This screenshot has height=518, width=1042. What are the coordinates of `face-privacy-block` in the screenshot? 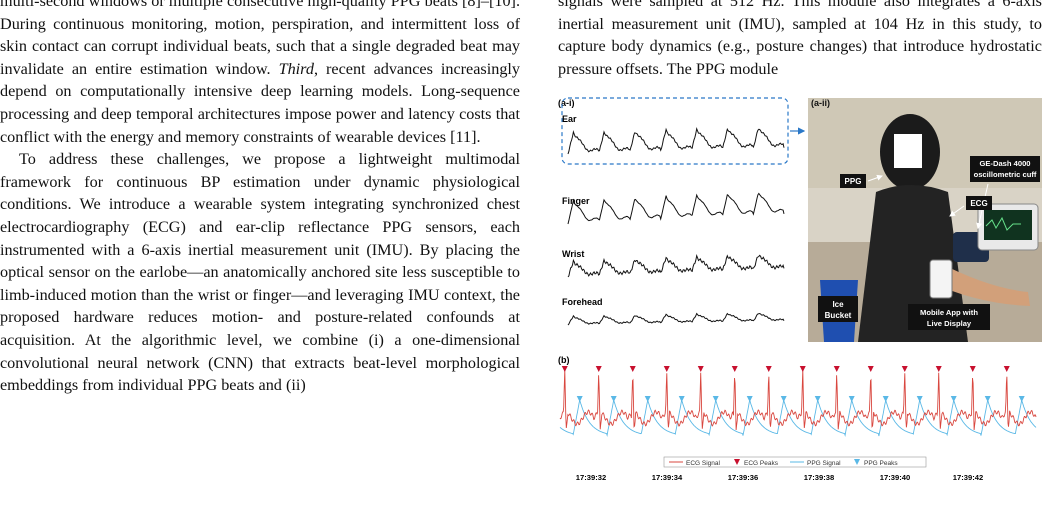 It's located at (908, 151).